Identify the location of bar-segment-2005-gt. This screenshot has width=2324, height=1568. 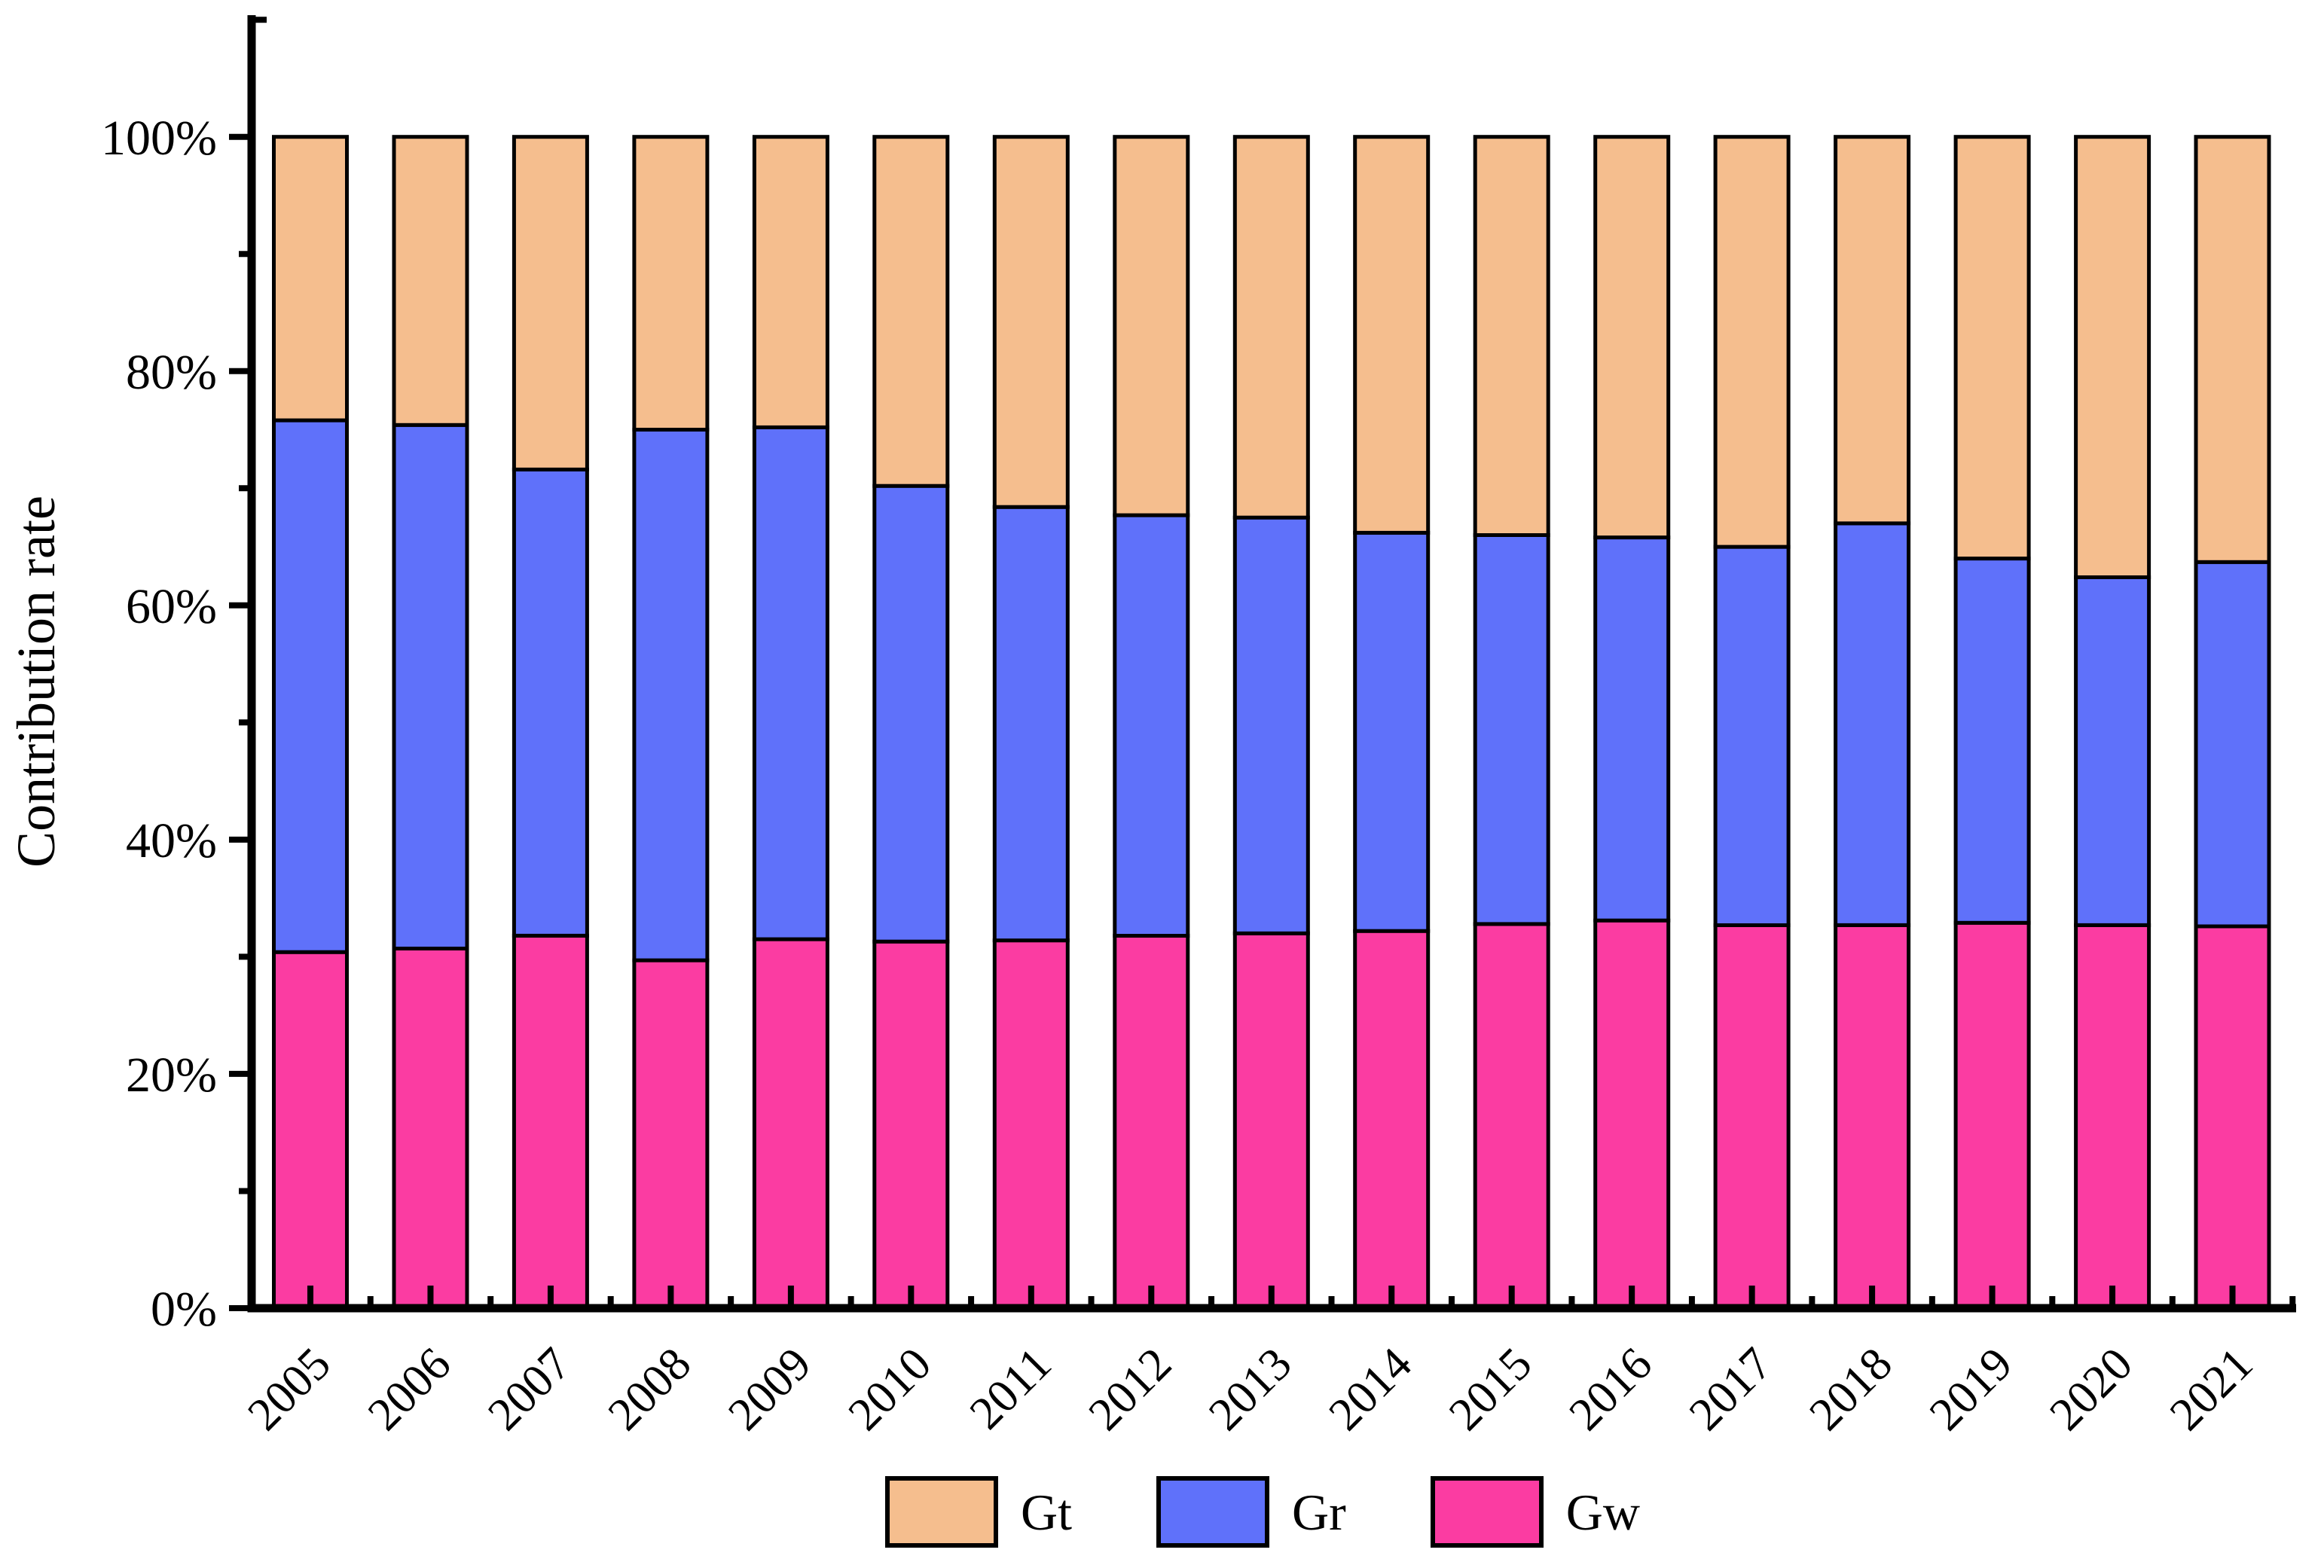
(310, 279).